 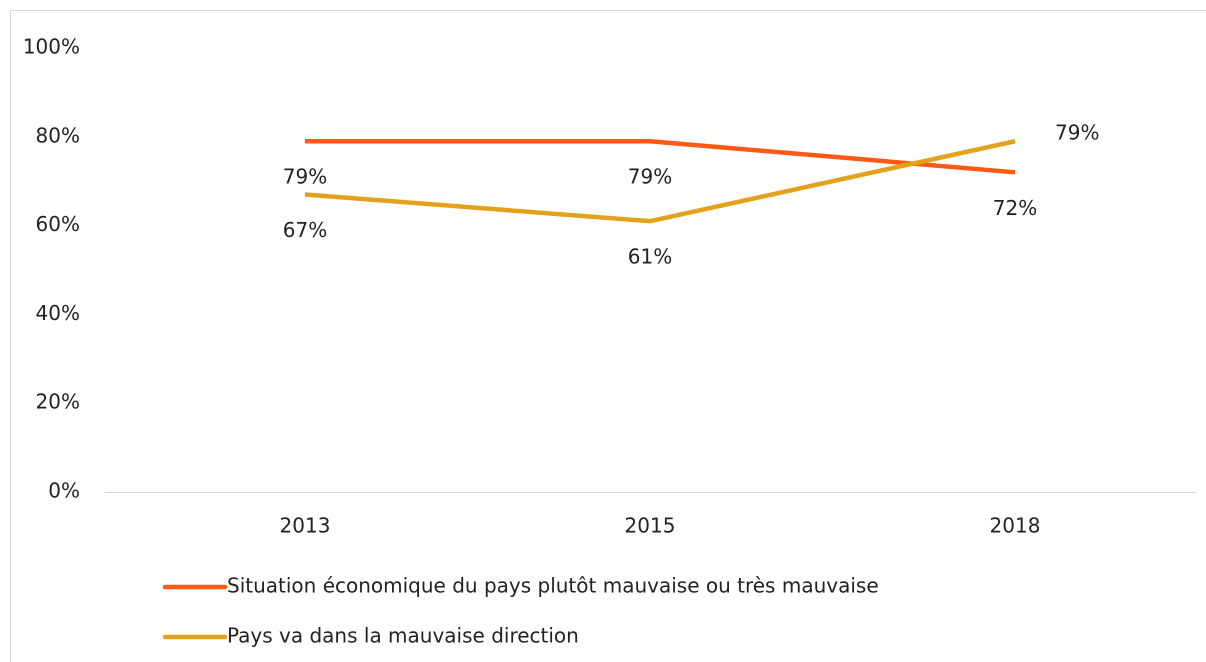 I want to click on y-tick-label: 20%, so click(x=58, y=402).